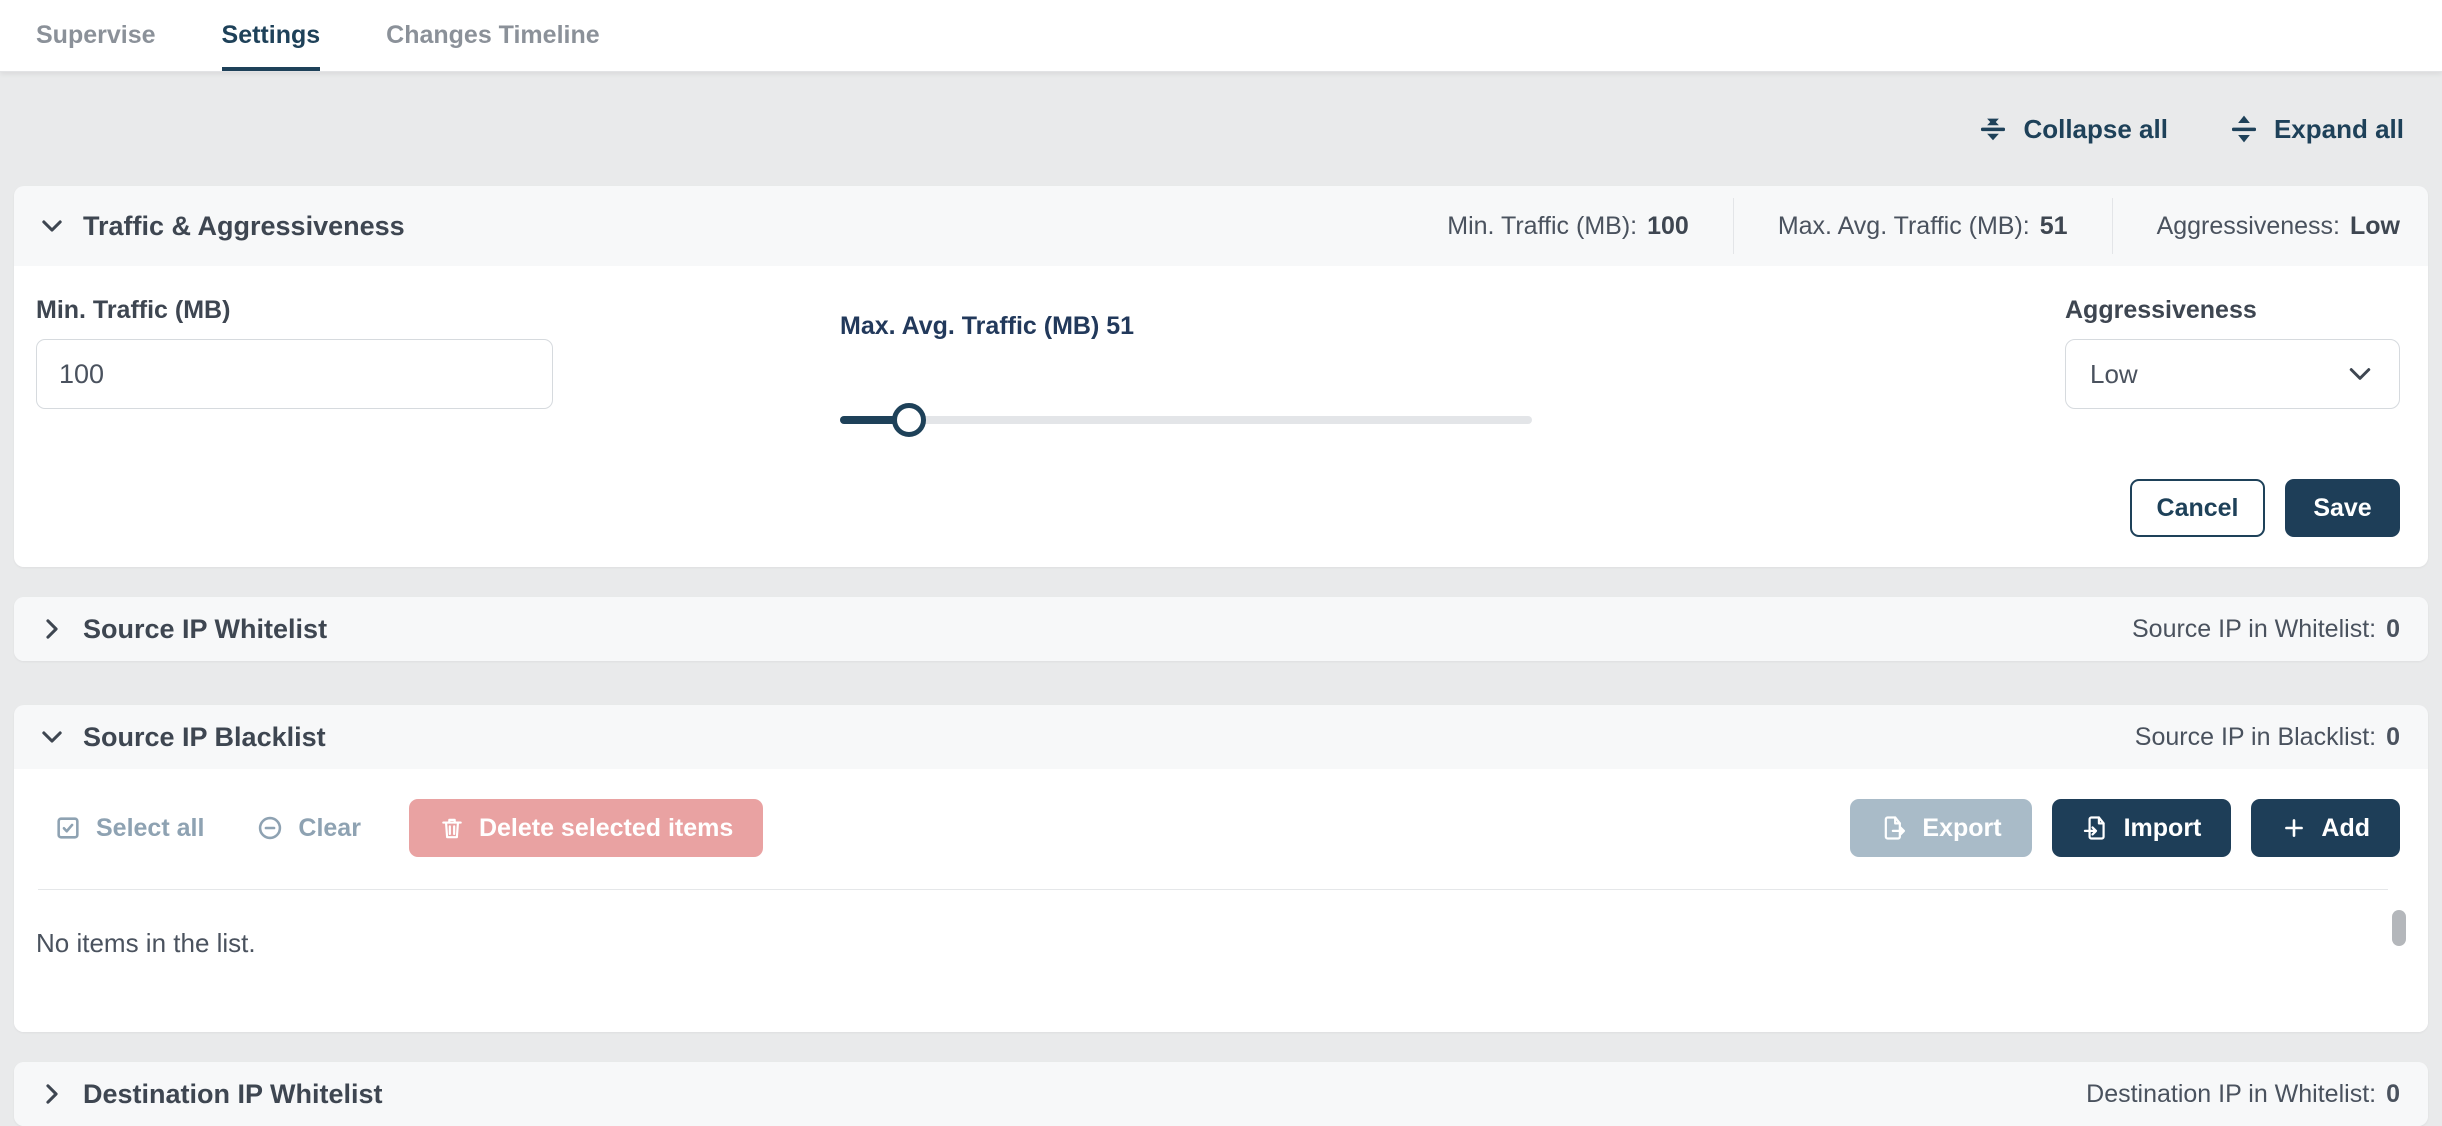  I want to click on destination-ip-whitelist-title: Destination IP Whitelist, so click(233, 1093).